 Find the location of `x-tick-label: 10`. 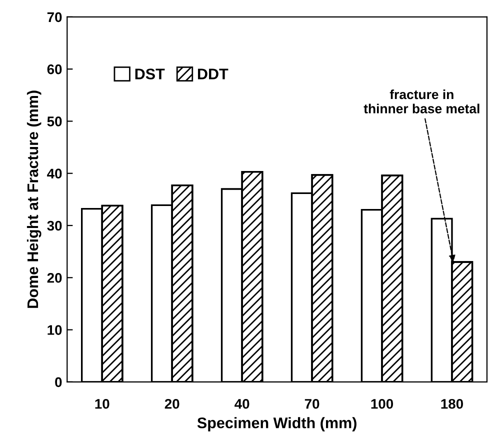

x-tick-label: 10 is located at coordinates (102, 403).